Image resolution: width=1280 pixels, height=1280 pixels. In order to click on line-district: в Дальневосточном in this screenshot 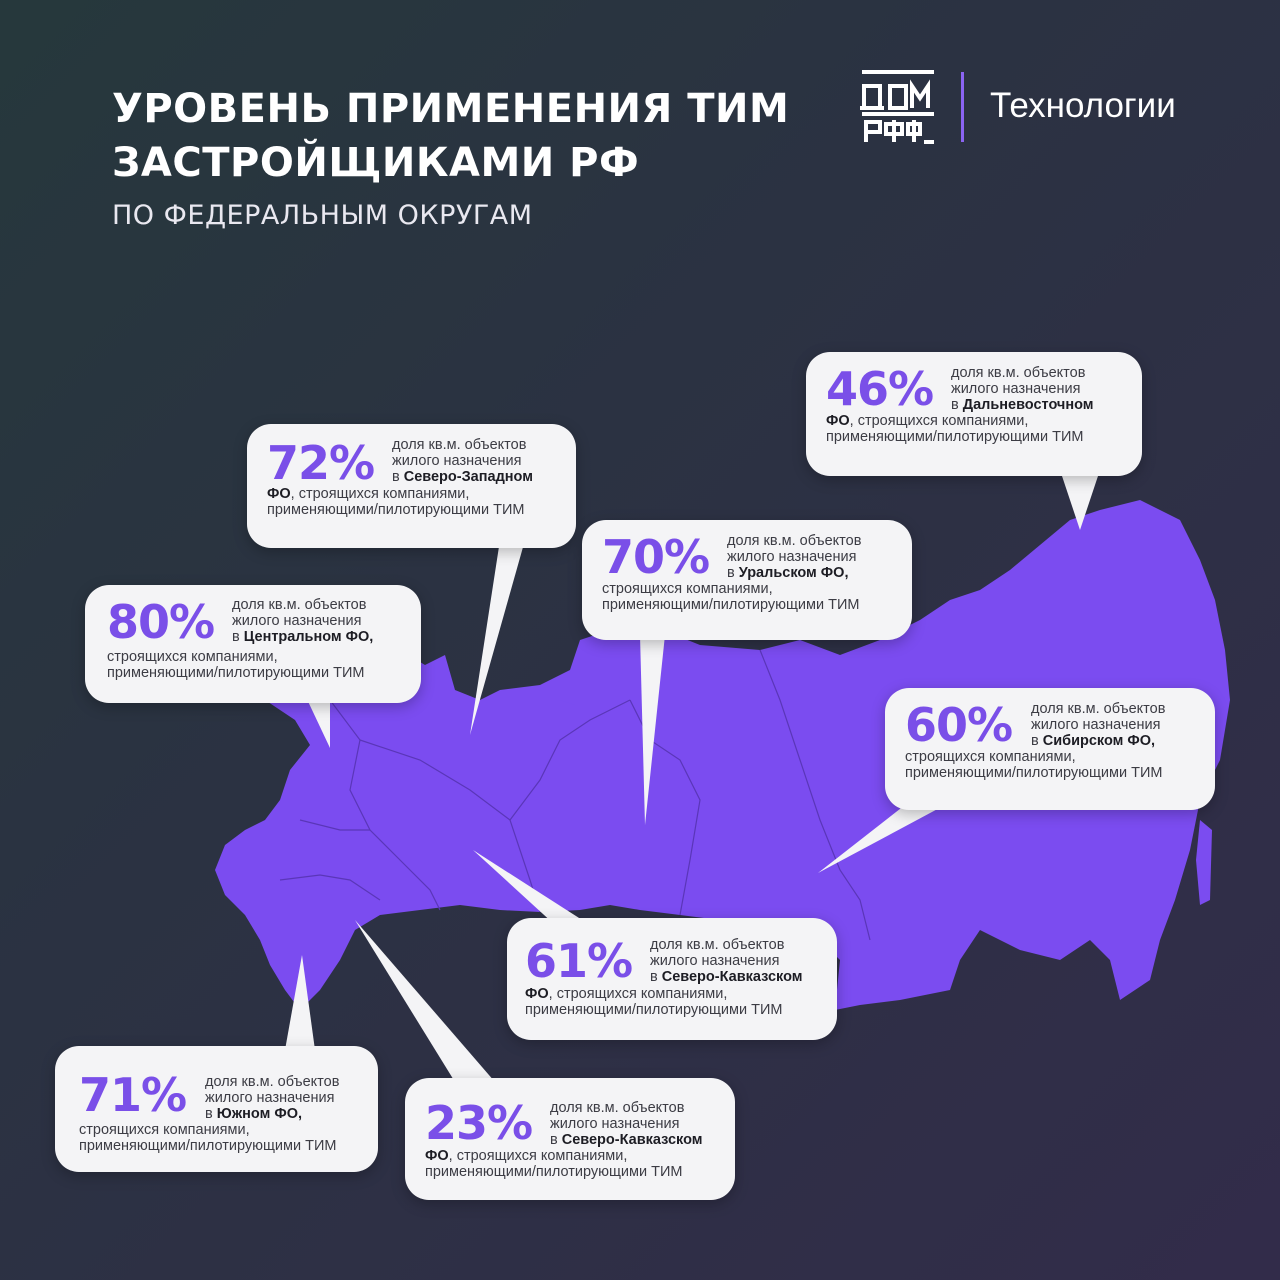, I will do `click(1022, 405)`.